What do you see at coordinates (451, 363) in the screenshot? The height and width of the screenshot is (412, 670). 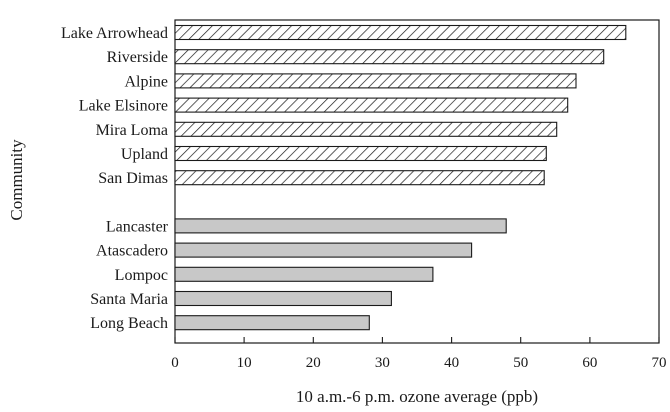 I see `x-tick-label: 40` at bounding box center [451, 363].